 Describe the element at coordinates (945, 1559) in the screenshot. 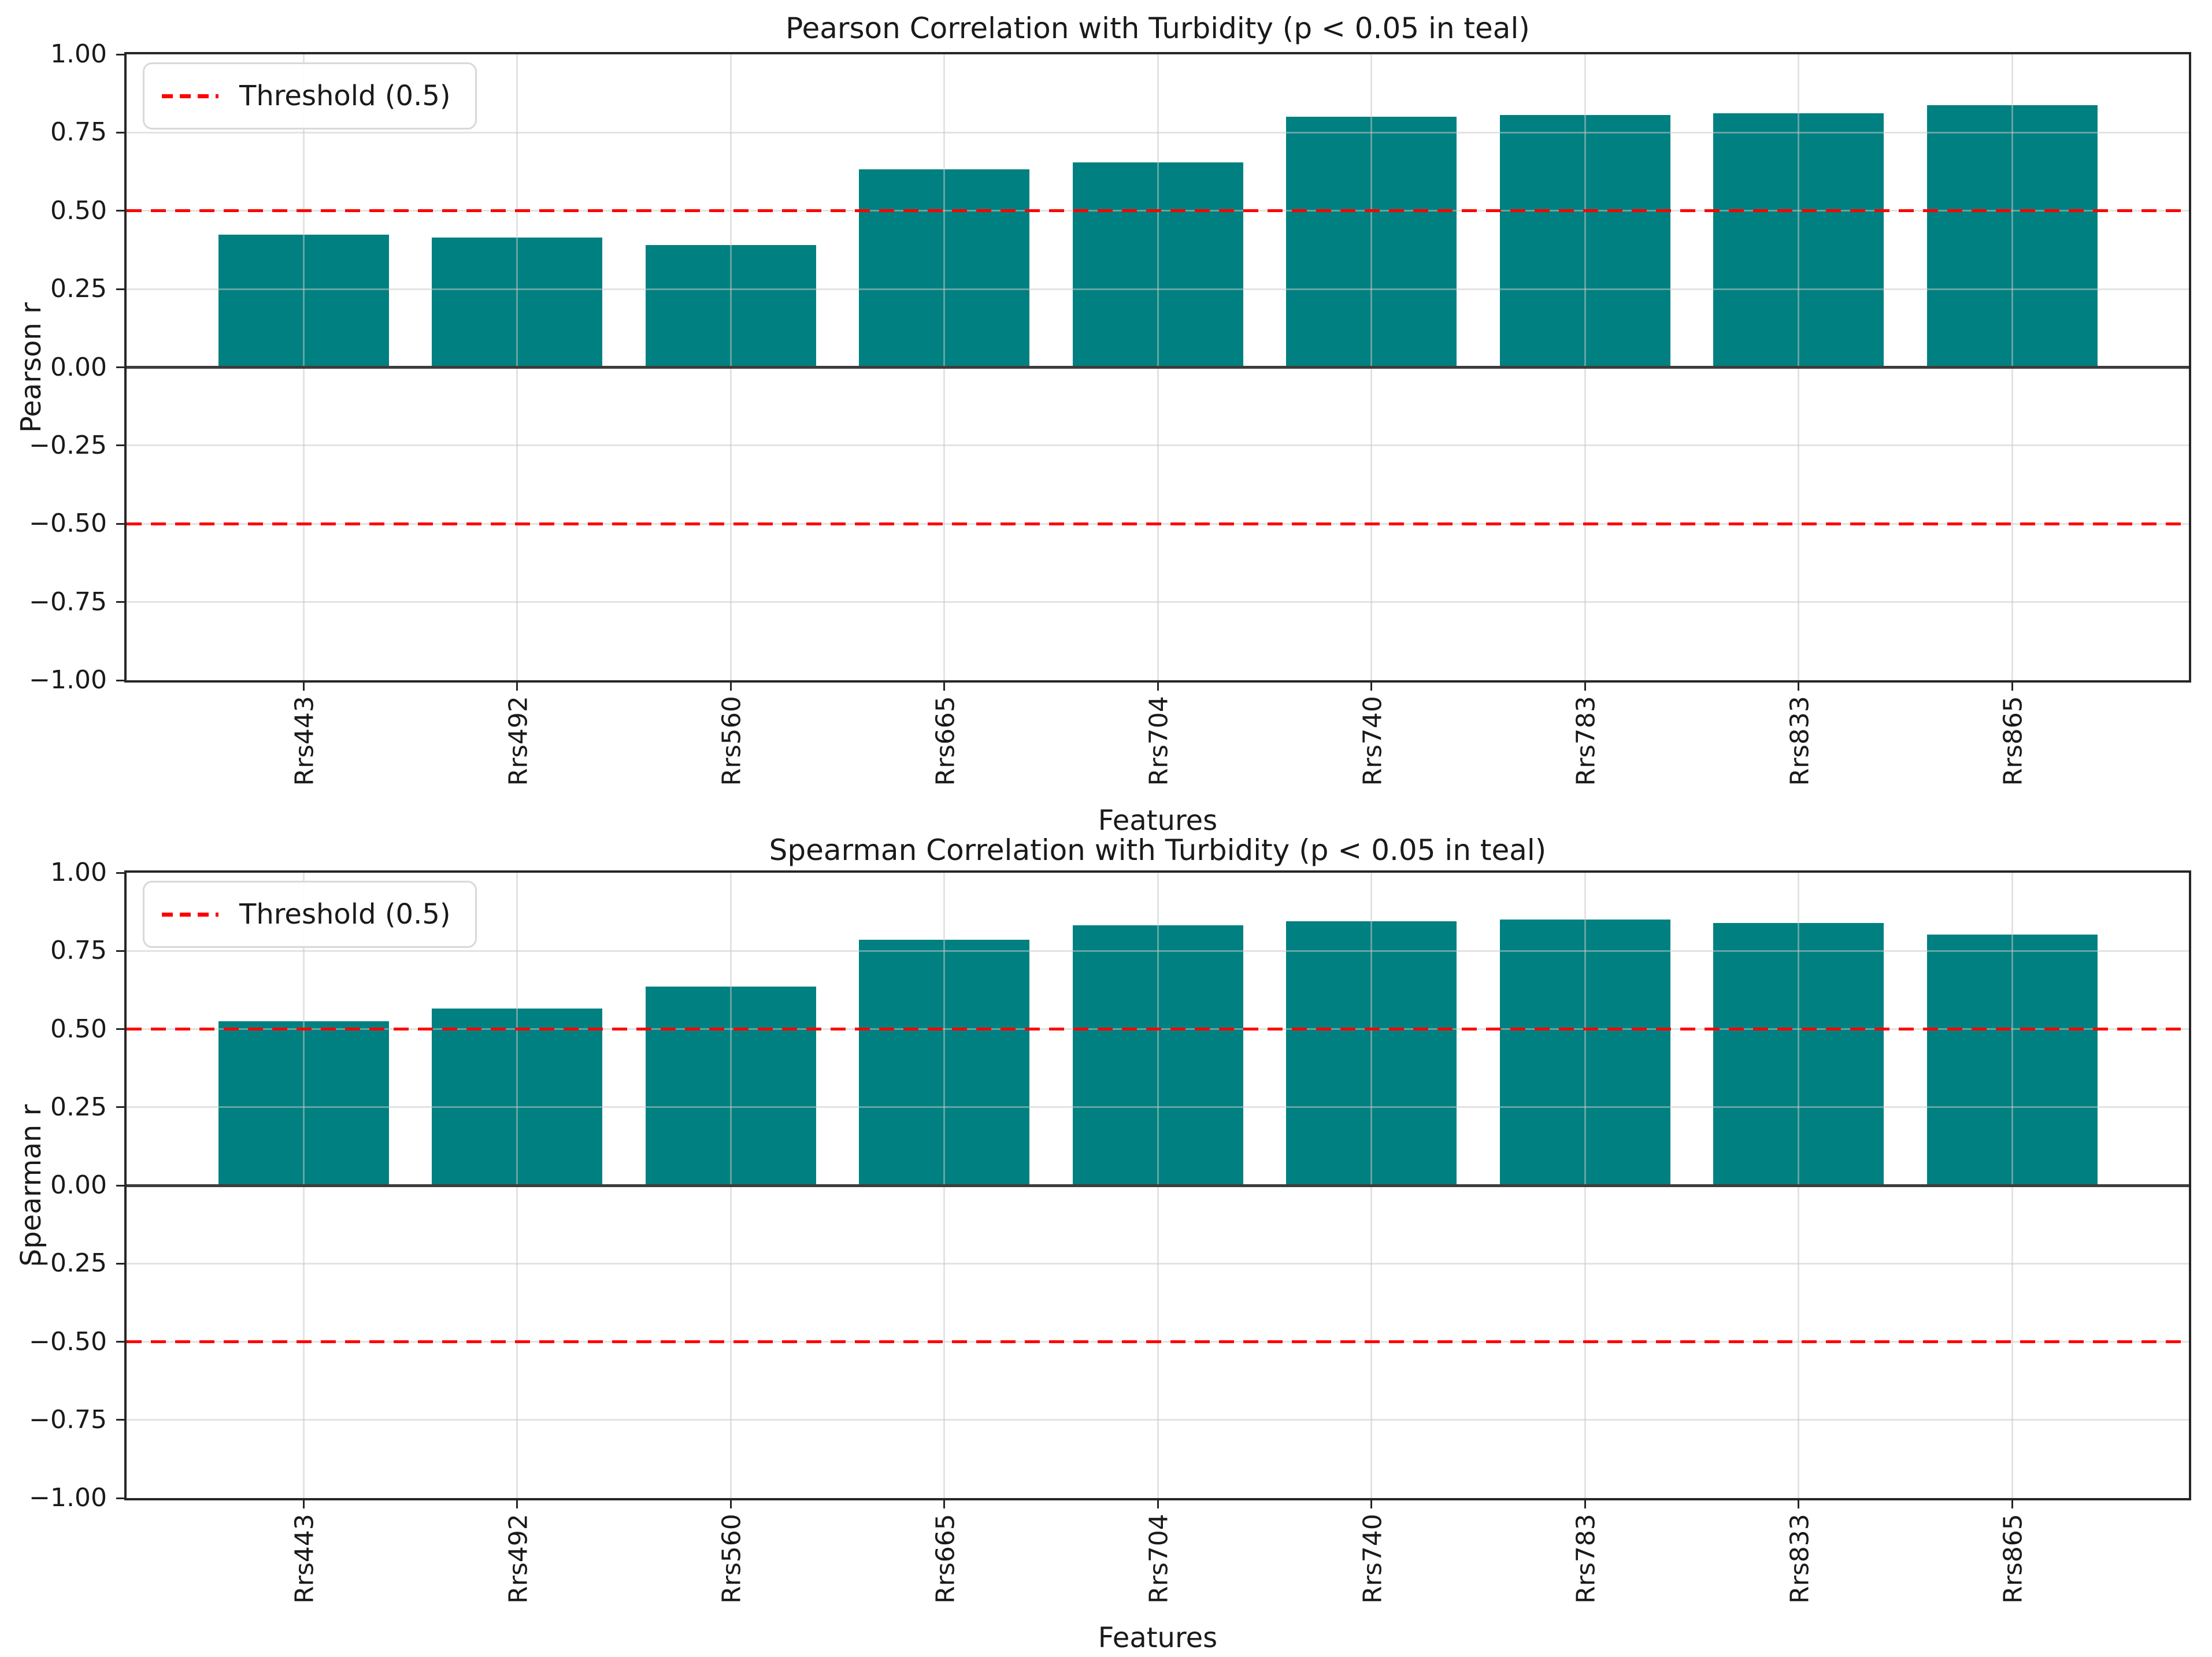

I see `x-tick-label: Rrs665` at that location.